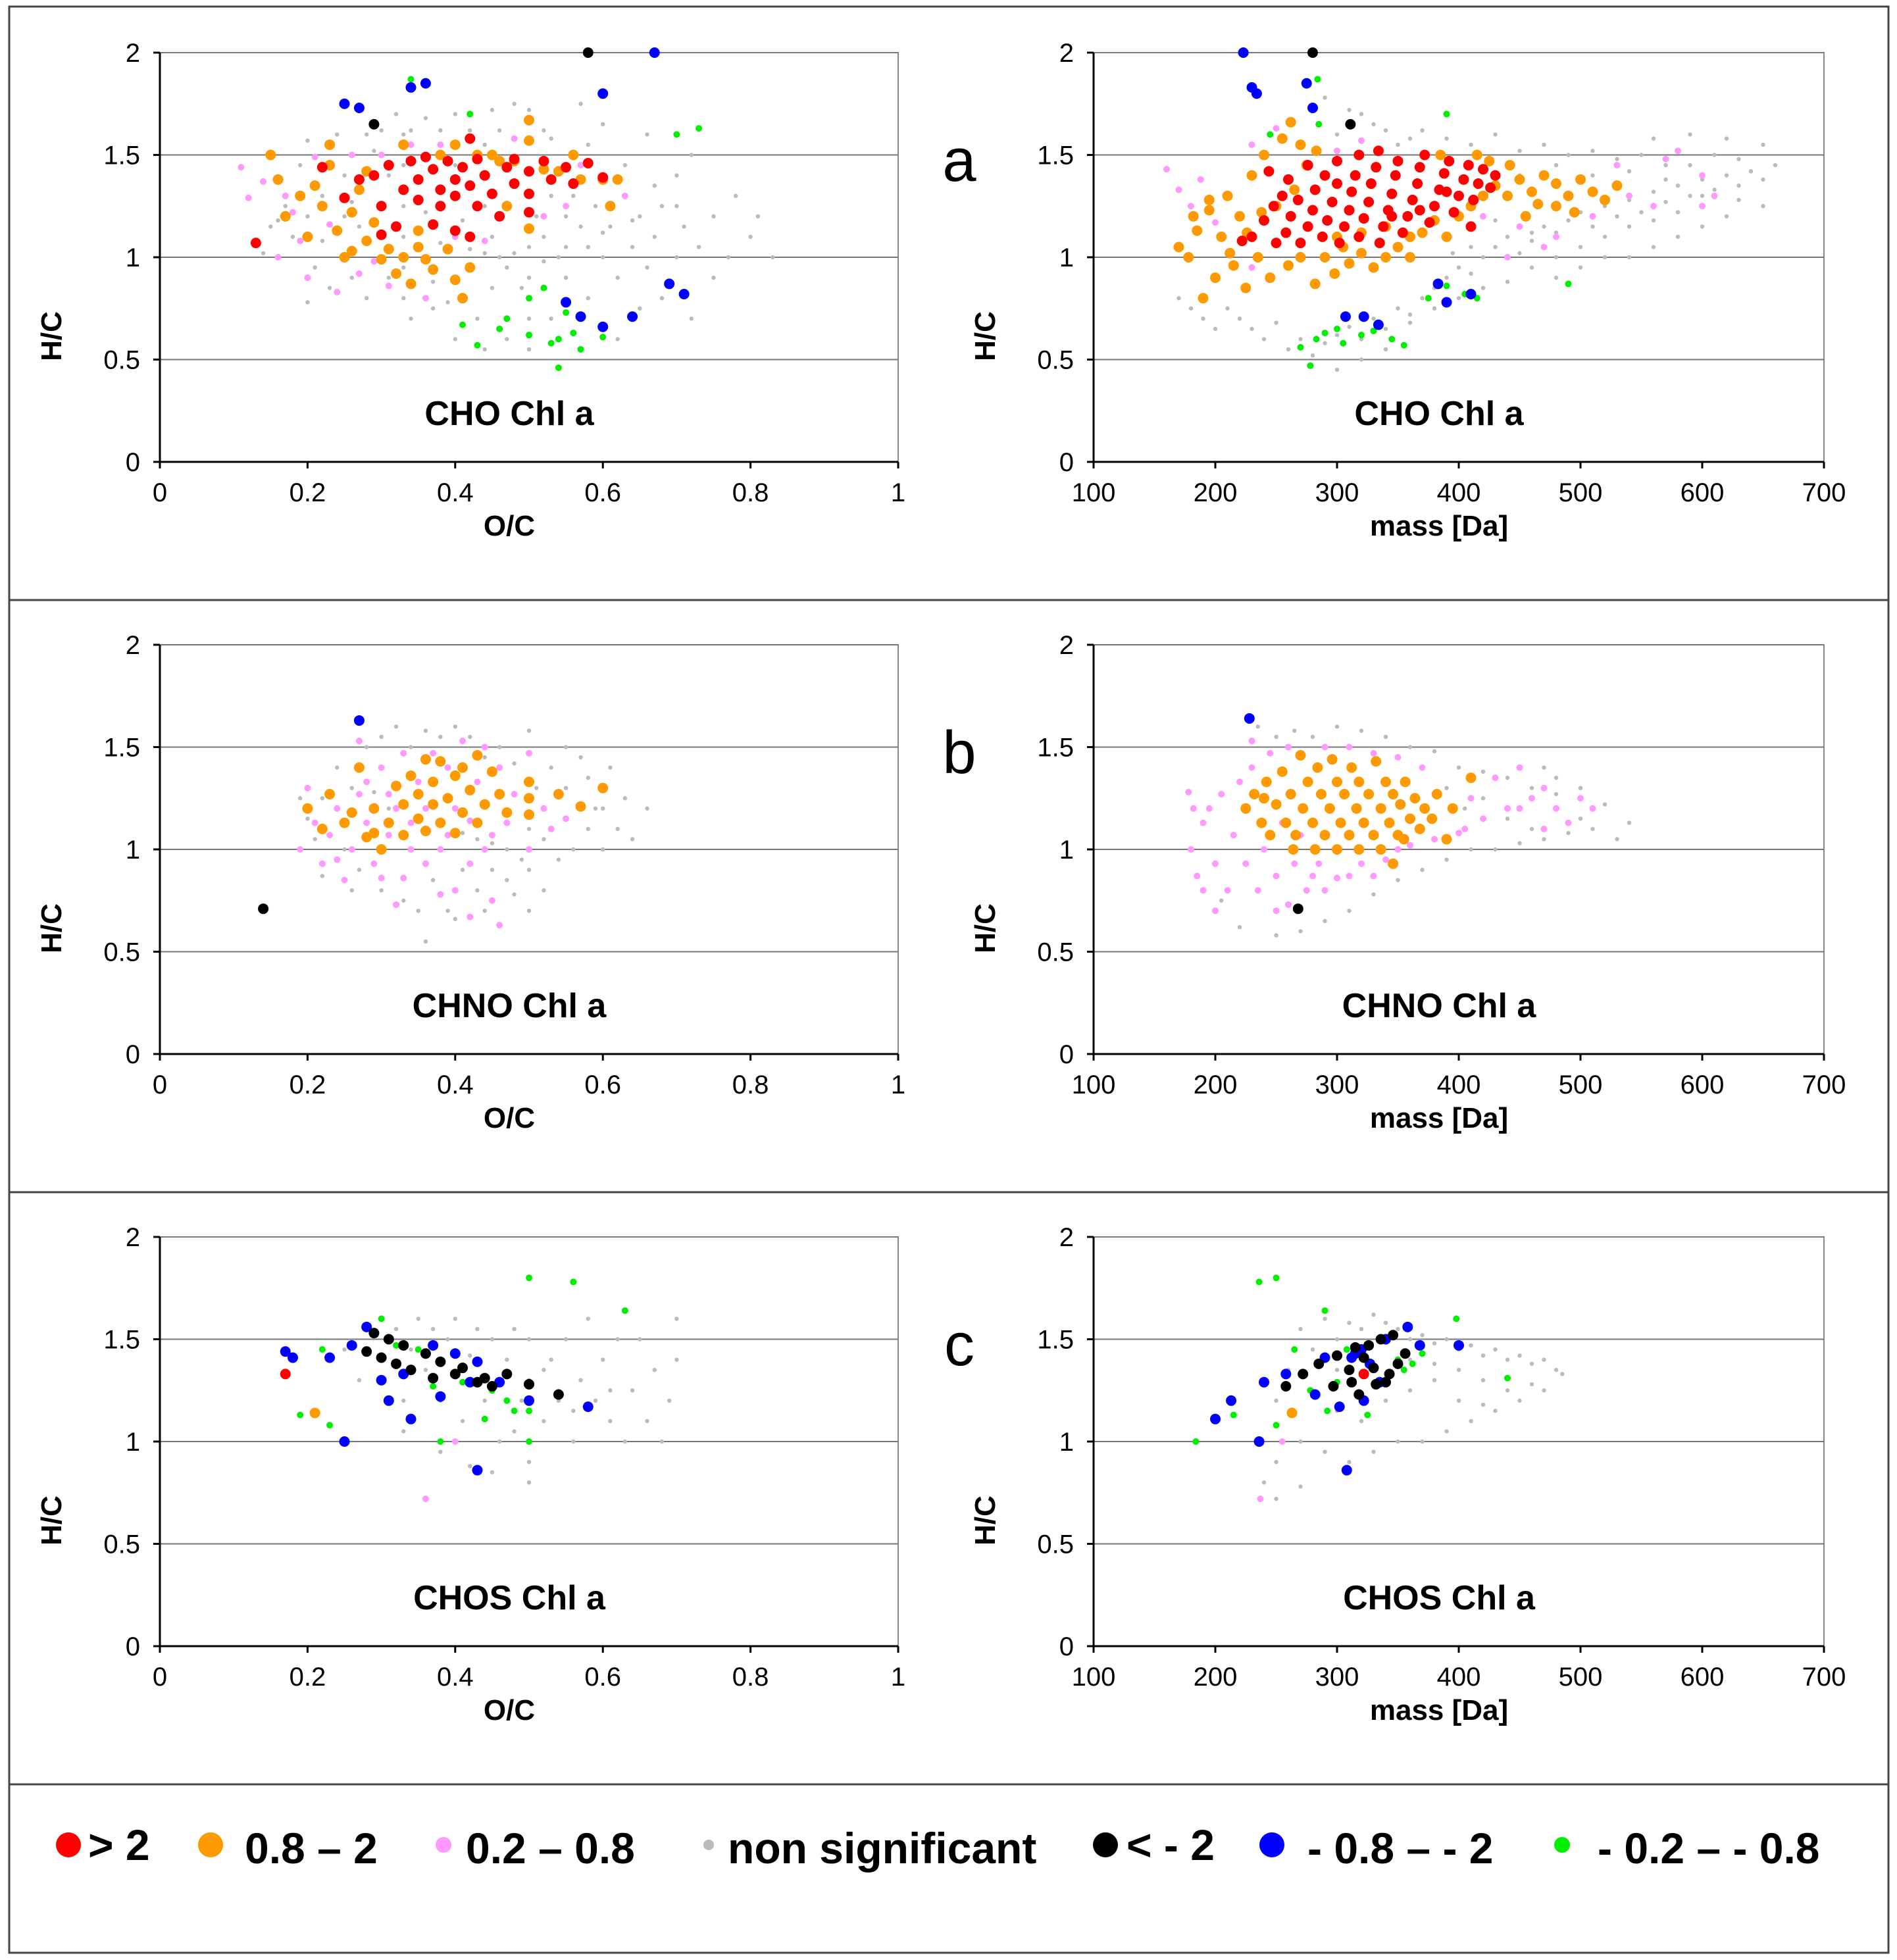 This screenshot has height=1960, width=1897. Describe the element at coordinates (160, 1084) in the screenshot. I see `x-tick-label: 0` at that location.